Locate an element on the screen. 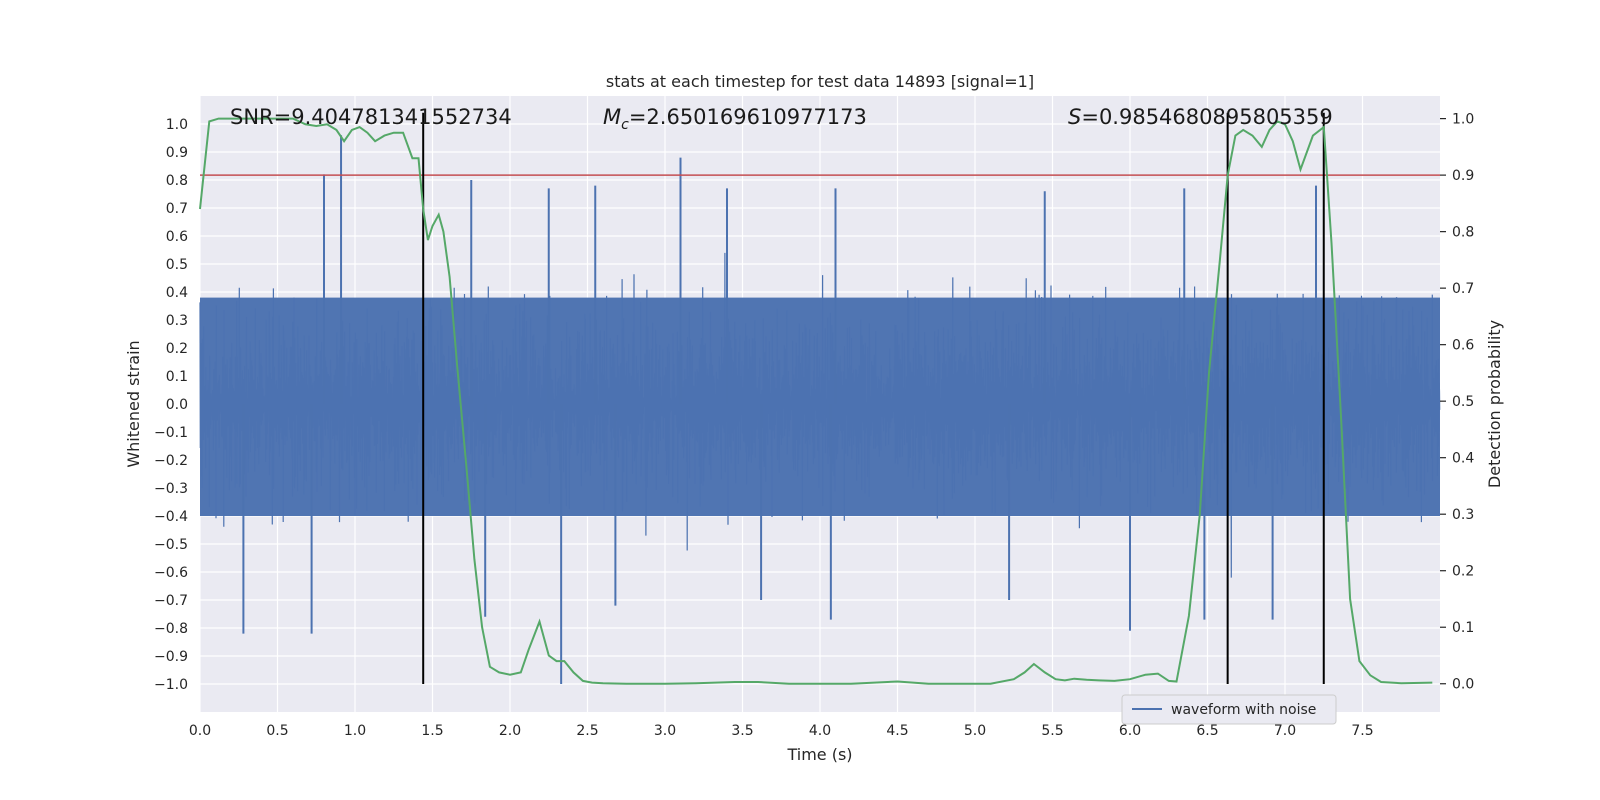 The height and width of the screenshot is (800, 1600). x-tick-label-15: 7.5 is located at coordinates (1362, 731).